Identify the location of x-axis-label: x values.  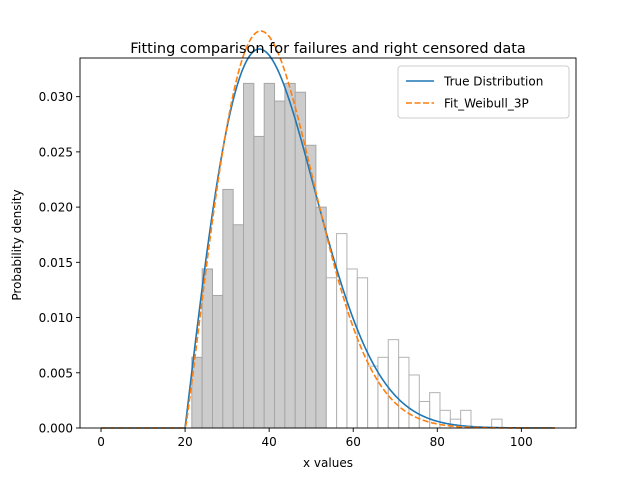
(328, 463).